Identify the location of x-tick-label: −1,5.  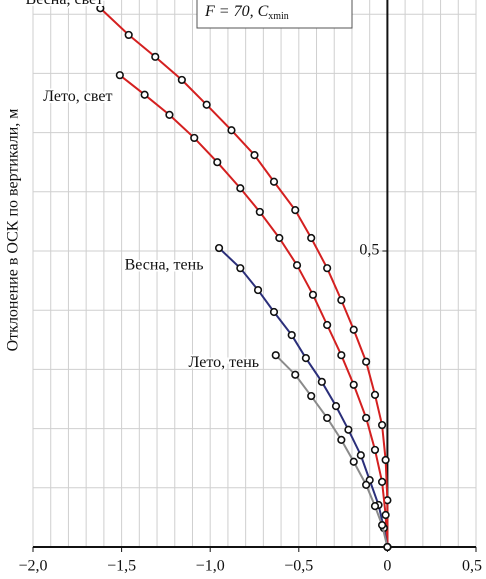
(121, 566).